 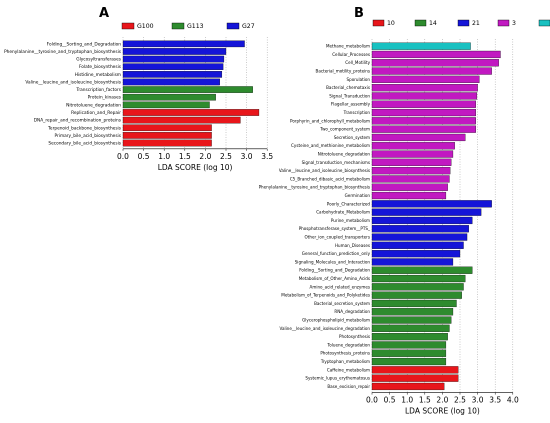 What do you see at coordinates (105, 98) in the screenshot?
I see `bar-label: Protein_kinases` at bounding box center [105, 98].